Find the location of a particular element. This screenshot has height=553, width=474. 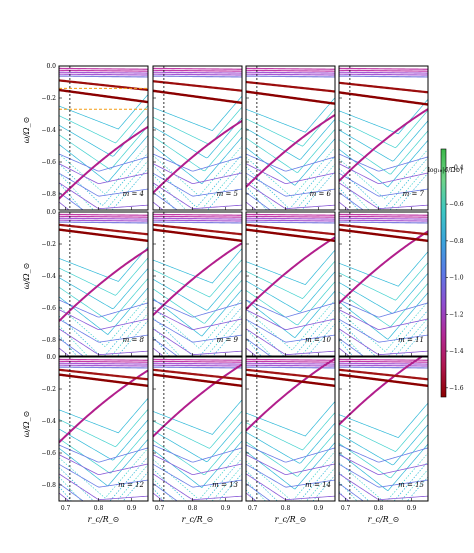

y-axis-label-row-1: ω/Ω_⊙ is located at coordinates (26, 130).